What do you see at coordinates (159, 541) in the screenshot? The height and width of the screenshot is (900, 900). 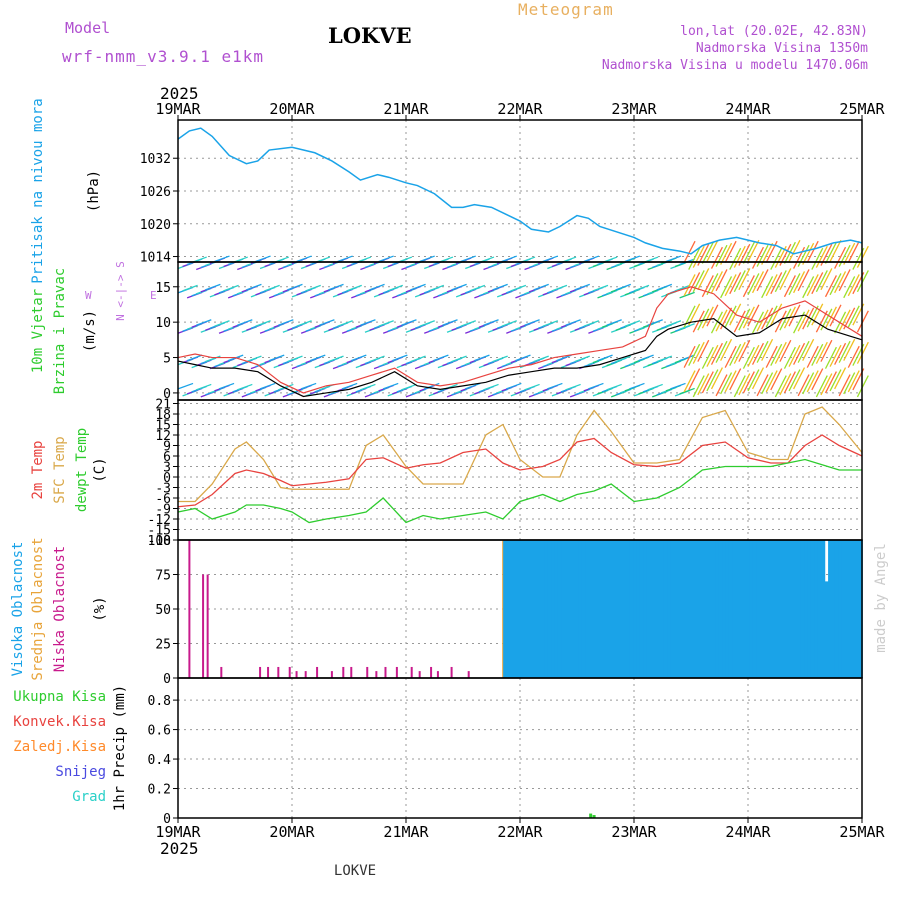 I see `cloud-tick-label: 100` at bounding box center [159, 541].